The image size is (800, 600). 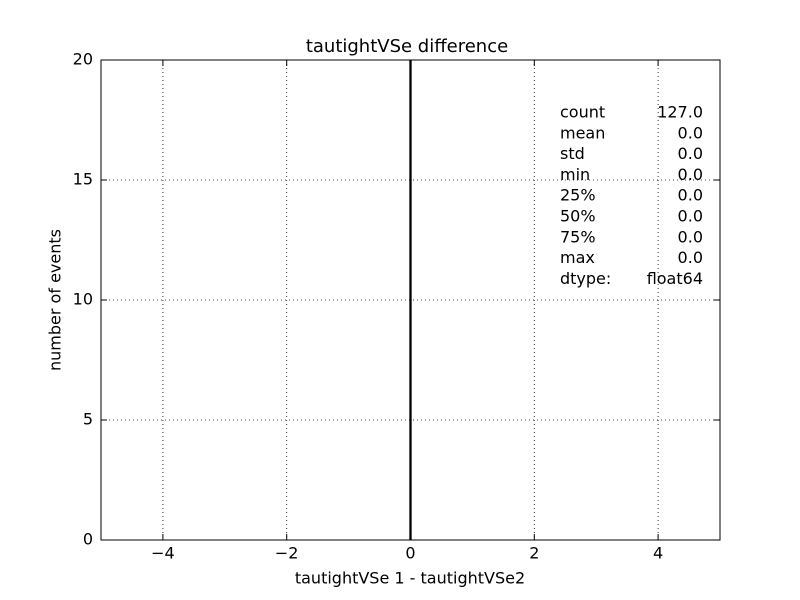 I want to click on x-tick-label: 0, so click(x=410, y=553).